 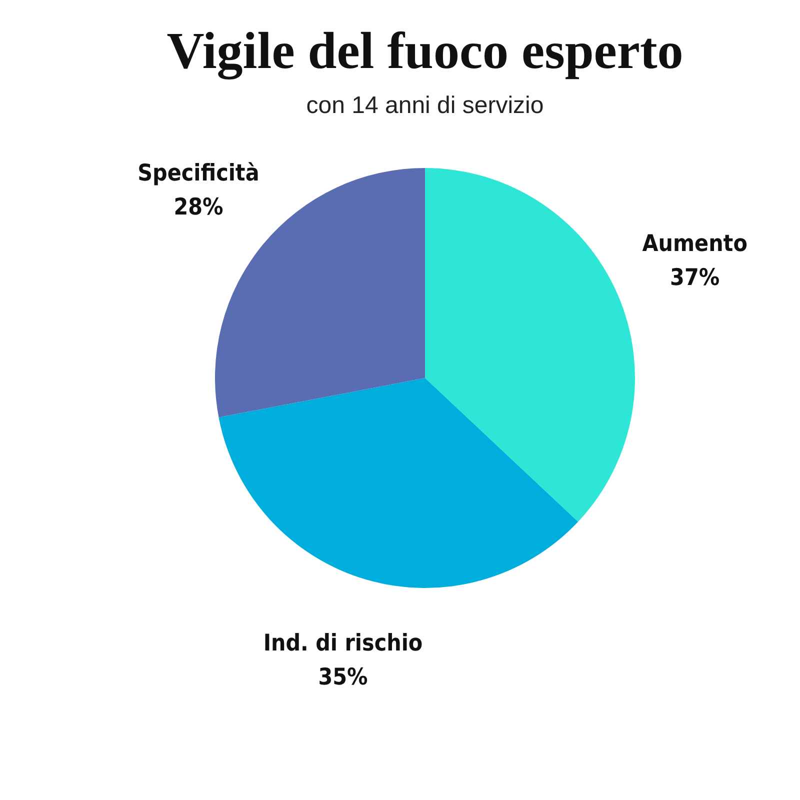 What do you see at coordinates (199, 173) in the screenshot?
I see `slice-label: Specificità` at bounding box center [199, 173].